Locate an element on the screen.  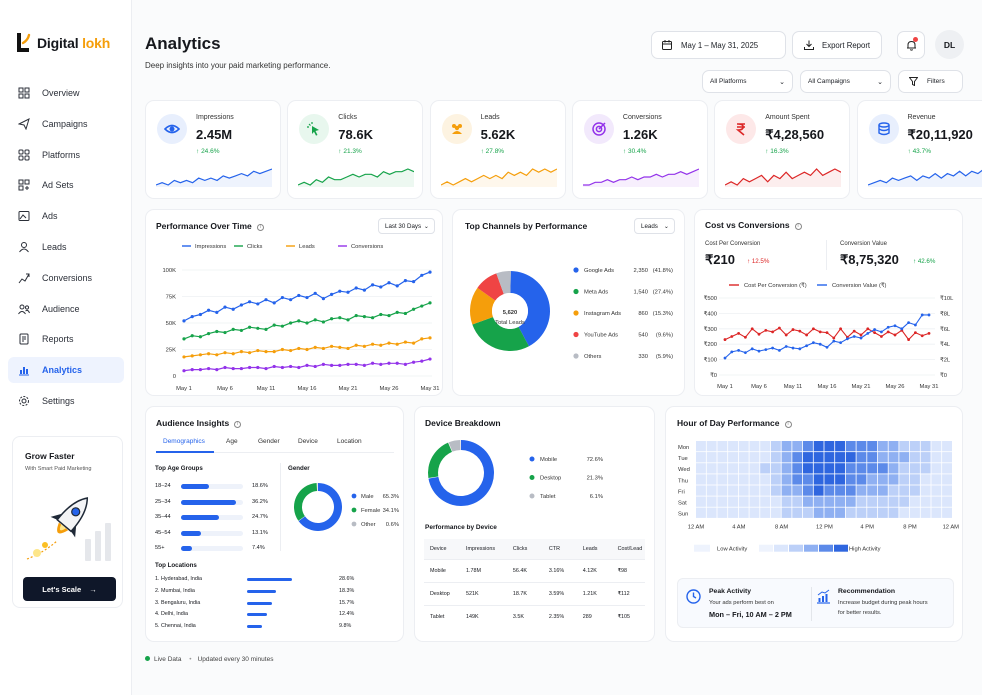
export-label: Export Report is located at coordinates (846, 45).